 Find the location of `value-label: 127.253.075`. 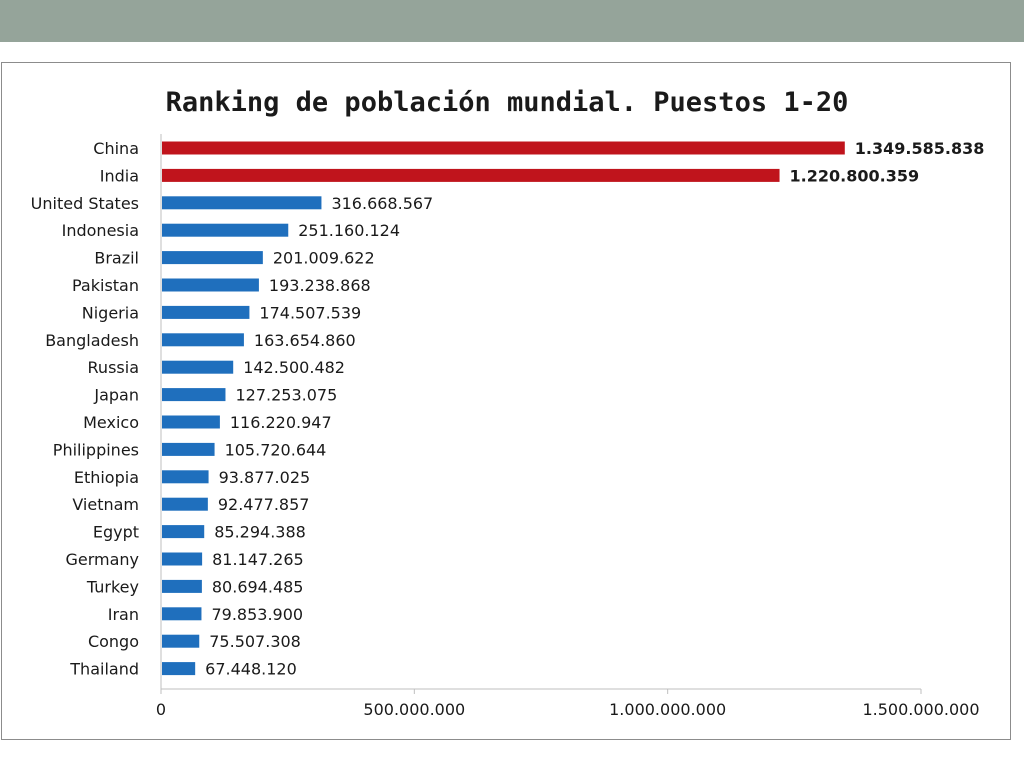

value-label: 127.253.075 is located at coordinates (286, 395).